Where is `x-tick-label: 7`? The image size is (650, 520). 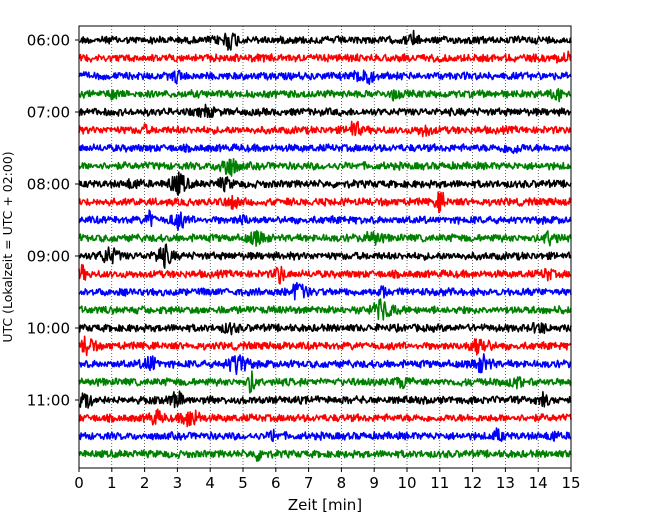 x-tick-label: 7 is located at coordinates (309, 483).